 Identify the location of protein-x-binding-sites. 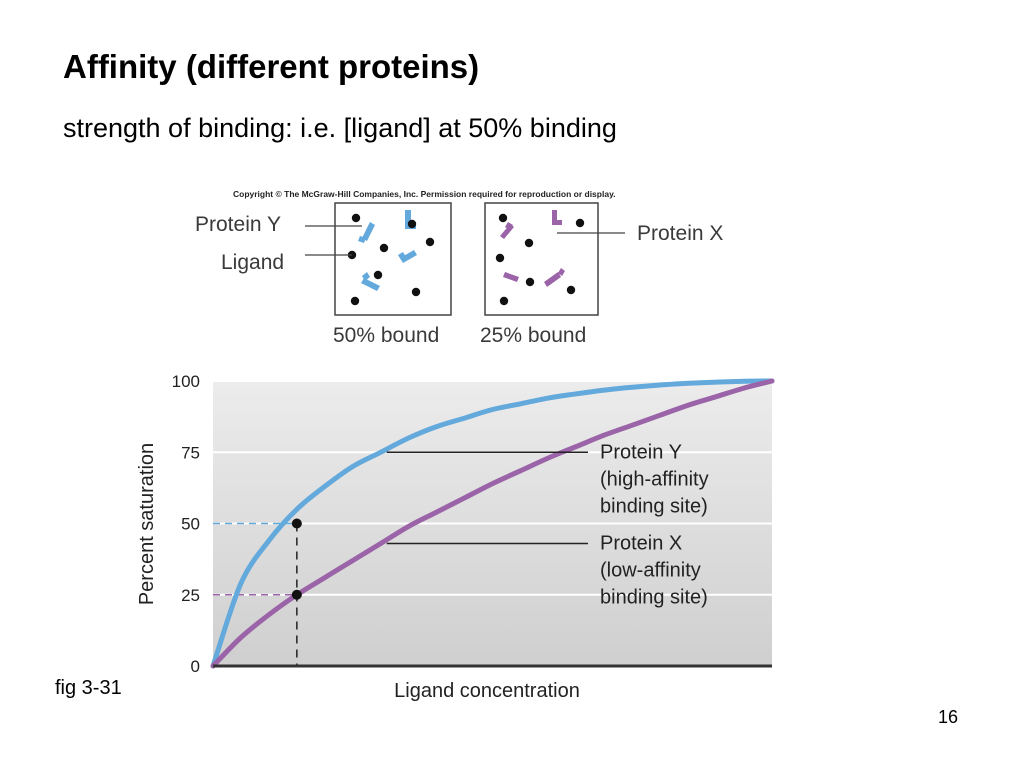
(532, 248).